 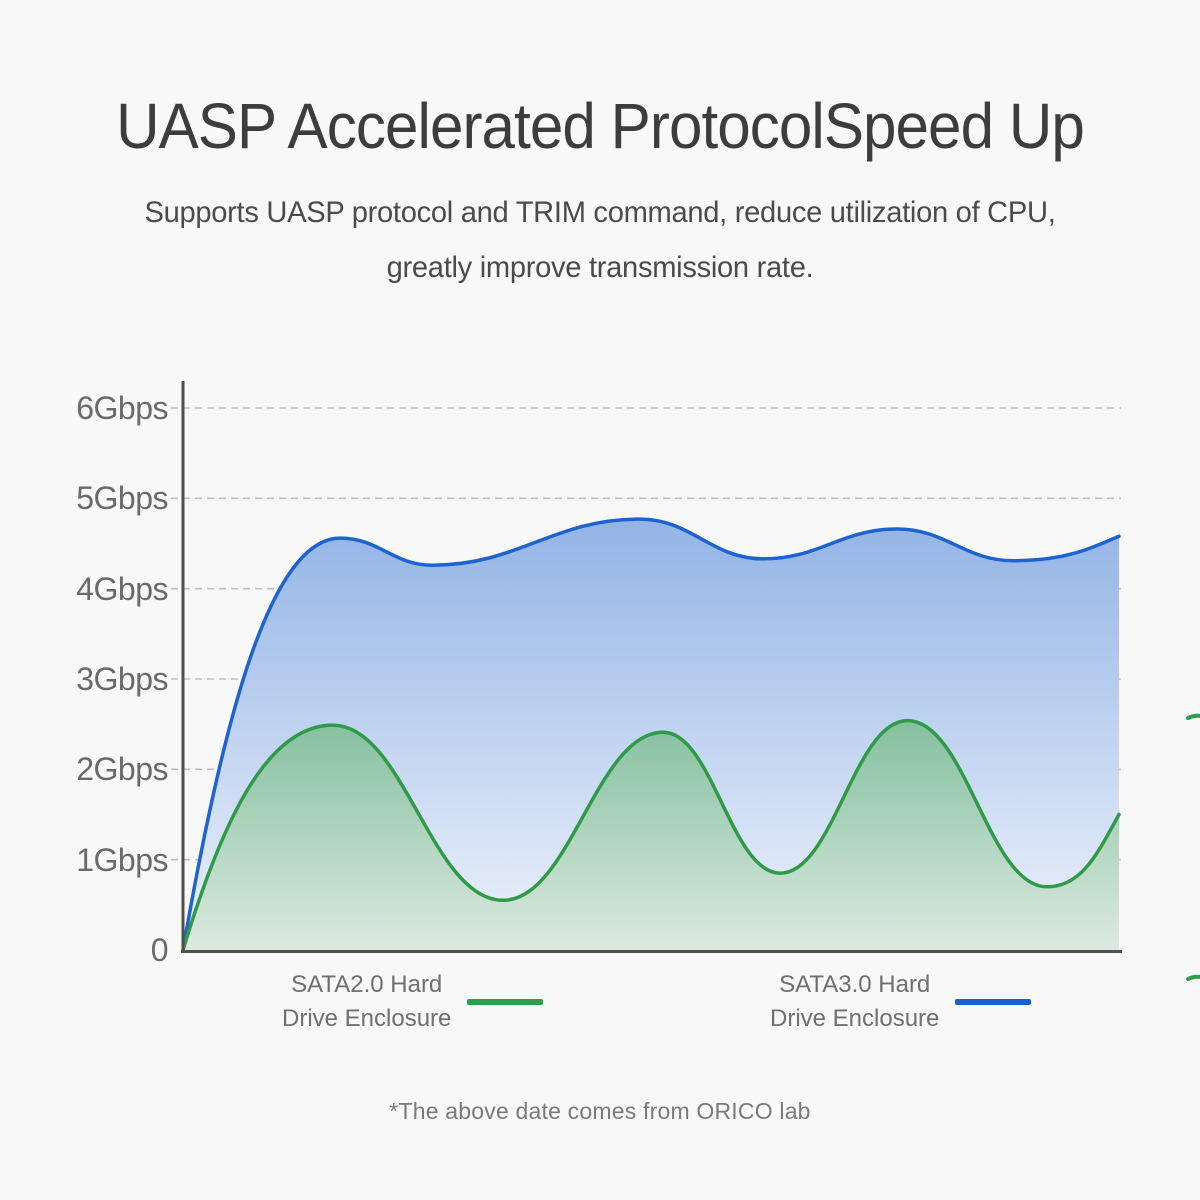 I want to click on legend-item: SATA3.0 Hard Drive Enclosure, so click(x=901, y=1002).